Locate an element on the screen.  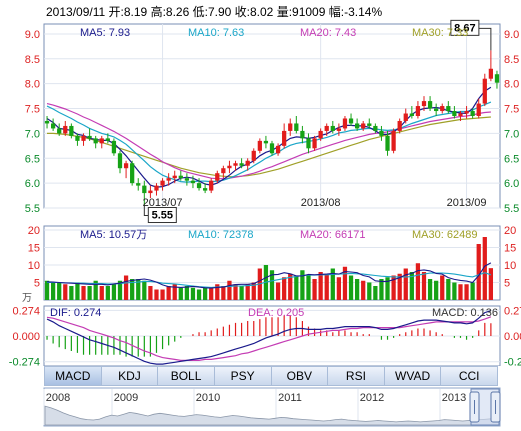
macd-tick-left: -0.274 is located at coordinates (24, 361).